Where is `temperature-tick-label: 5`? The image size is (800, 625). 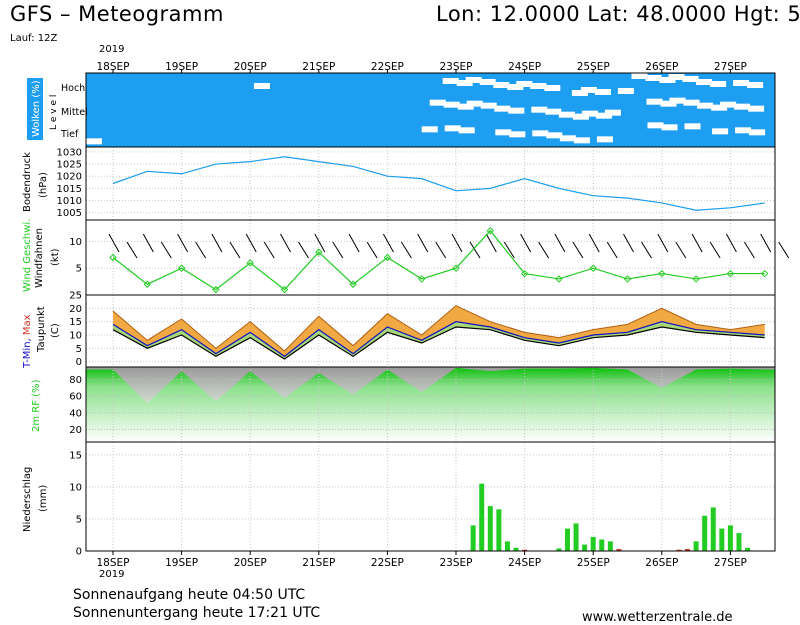 temperature-tick-label: 5 is located at coordinates (79, 349).